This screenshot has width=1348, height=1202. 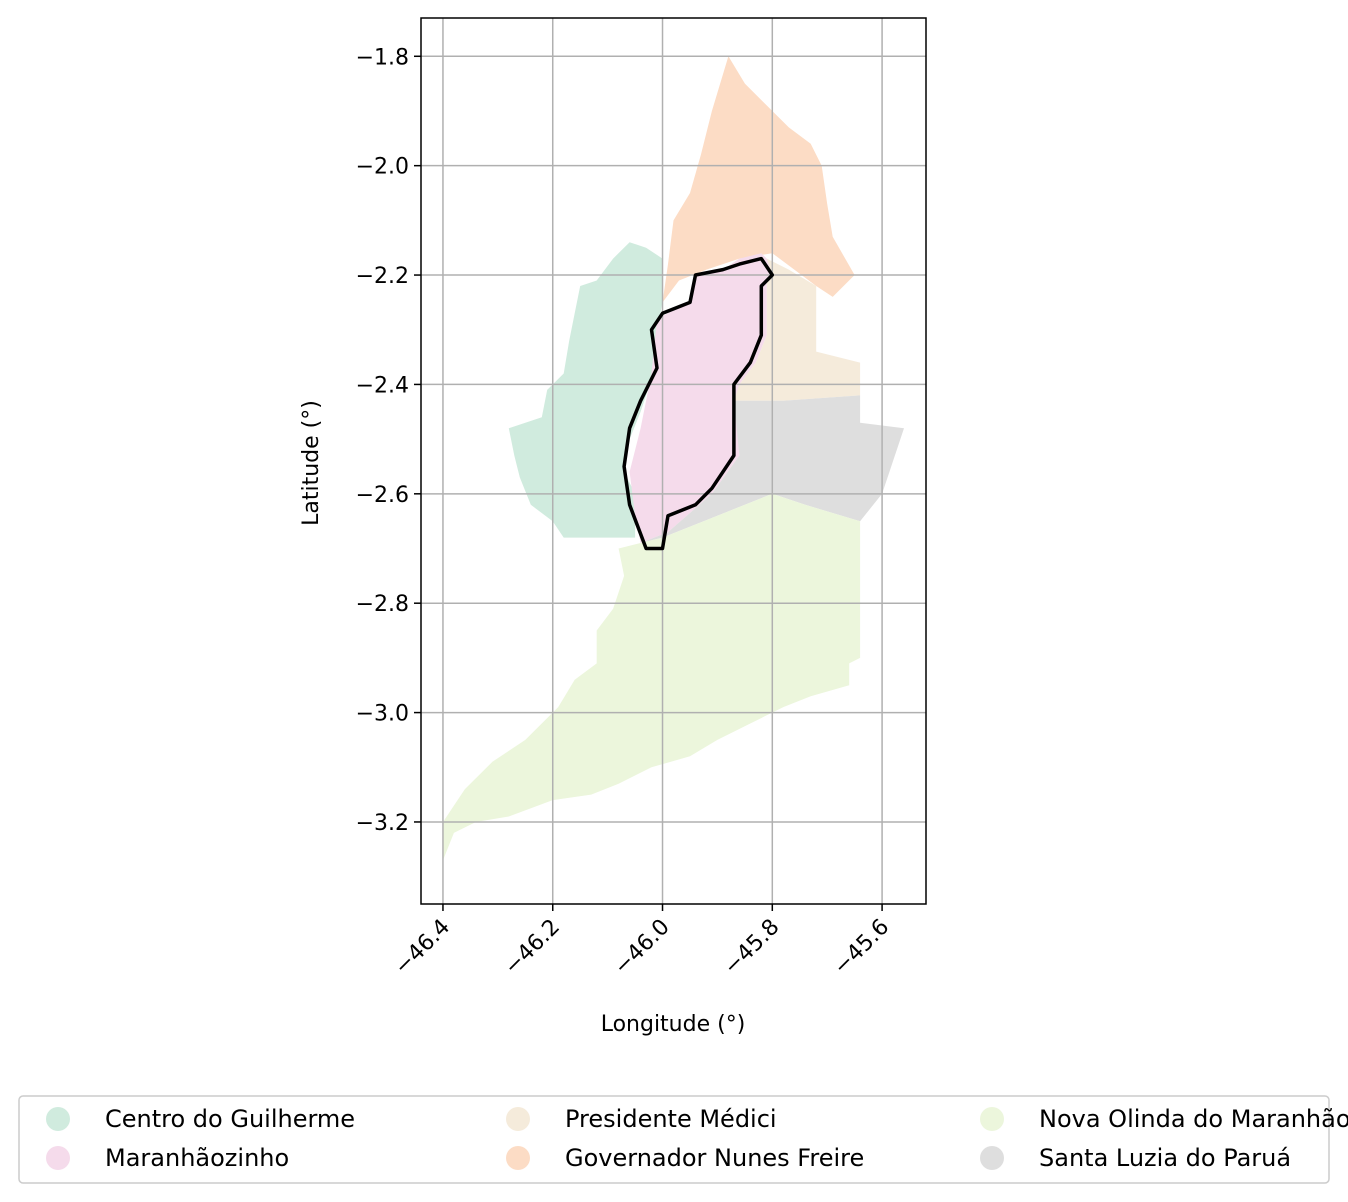 I want to click on y-tick-label: −2.8, so click(x=382, y=604).